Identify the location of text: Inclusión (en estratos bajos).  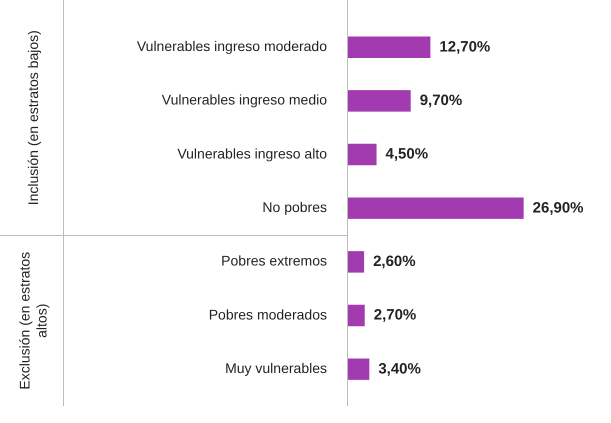
(32, 118).